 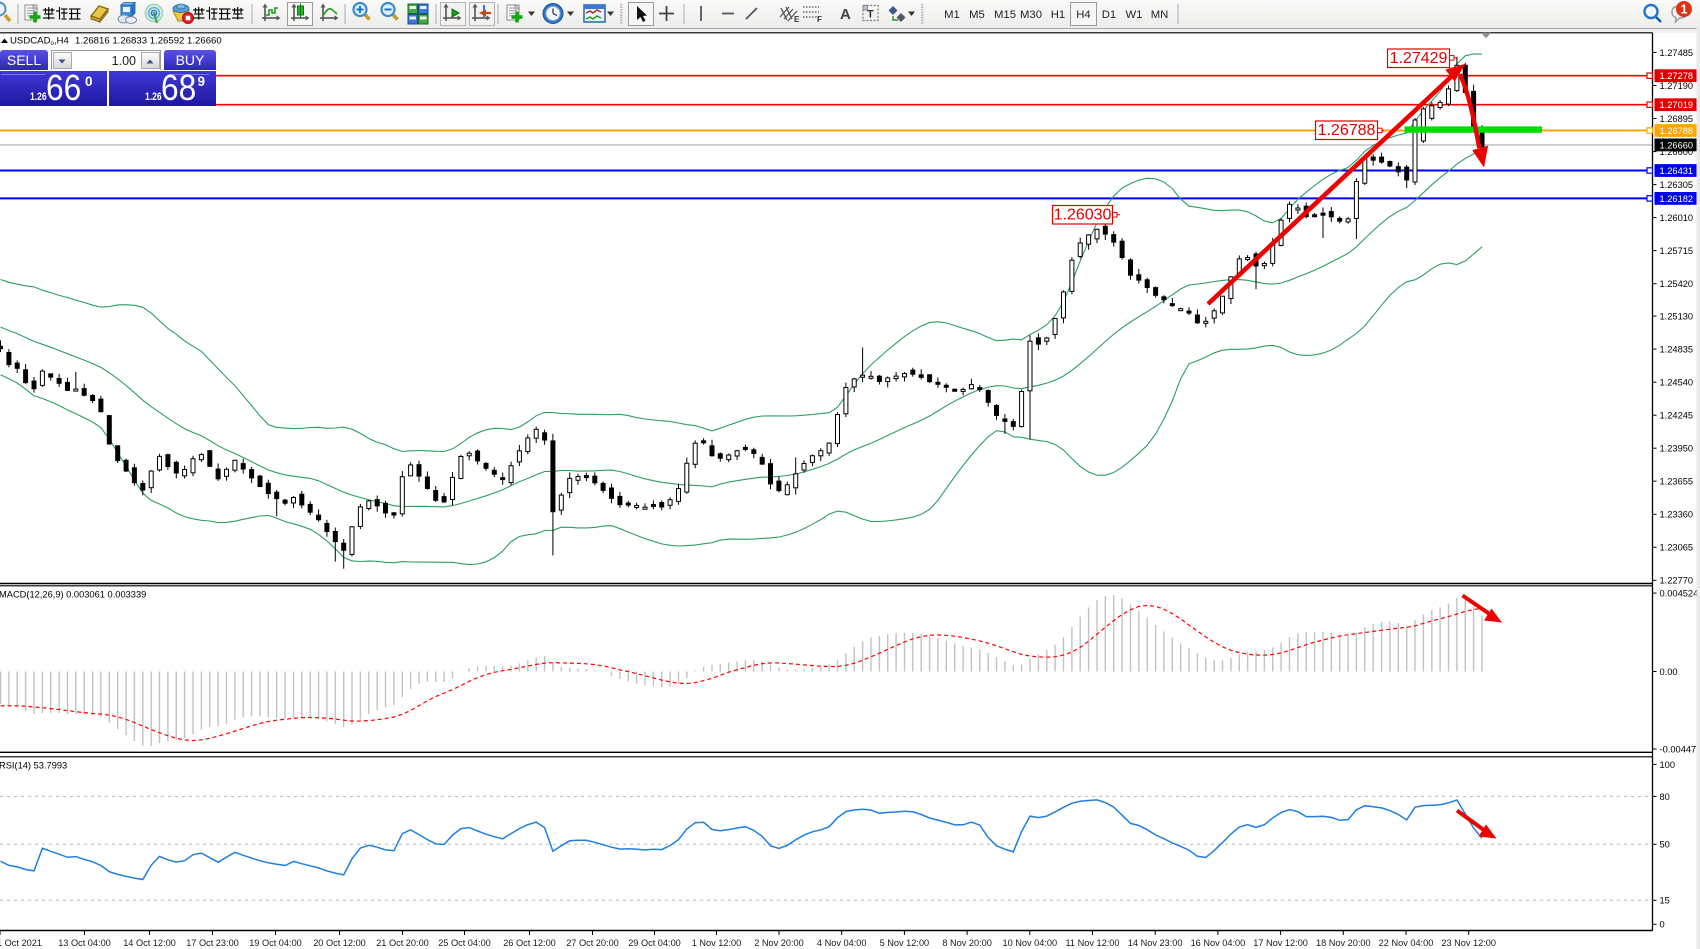 What do you see at coordinates (1083, 15) in the screenshot?
I see `svg-text: H4` at bounding box center [1083, 15].